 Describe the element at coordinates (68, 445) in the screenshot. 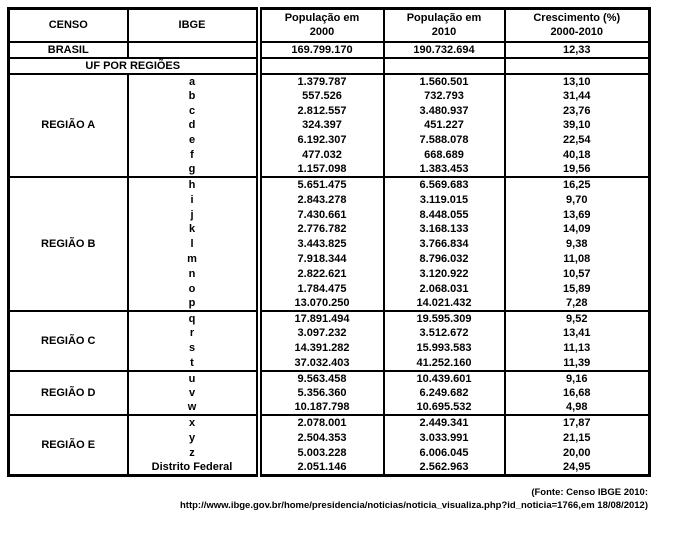

I see `region-label: REGIÃO E` at that location.